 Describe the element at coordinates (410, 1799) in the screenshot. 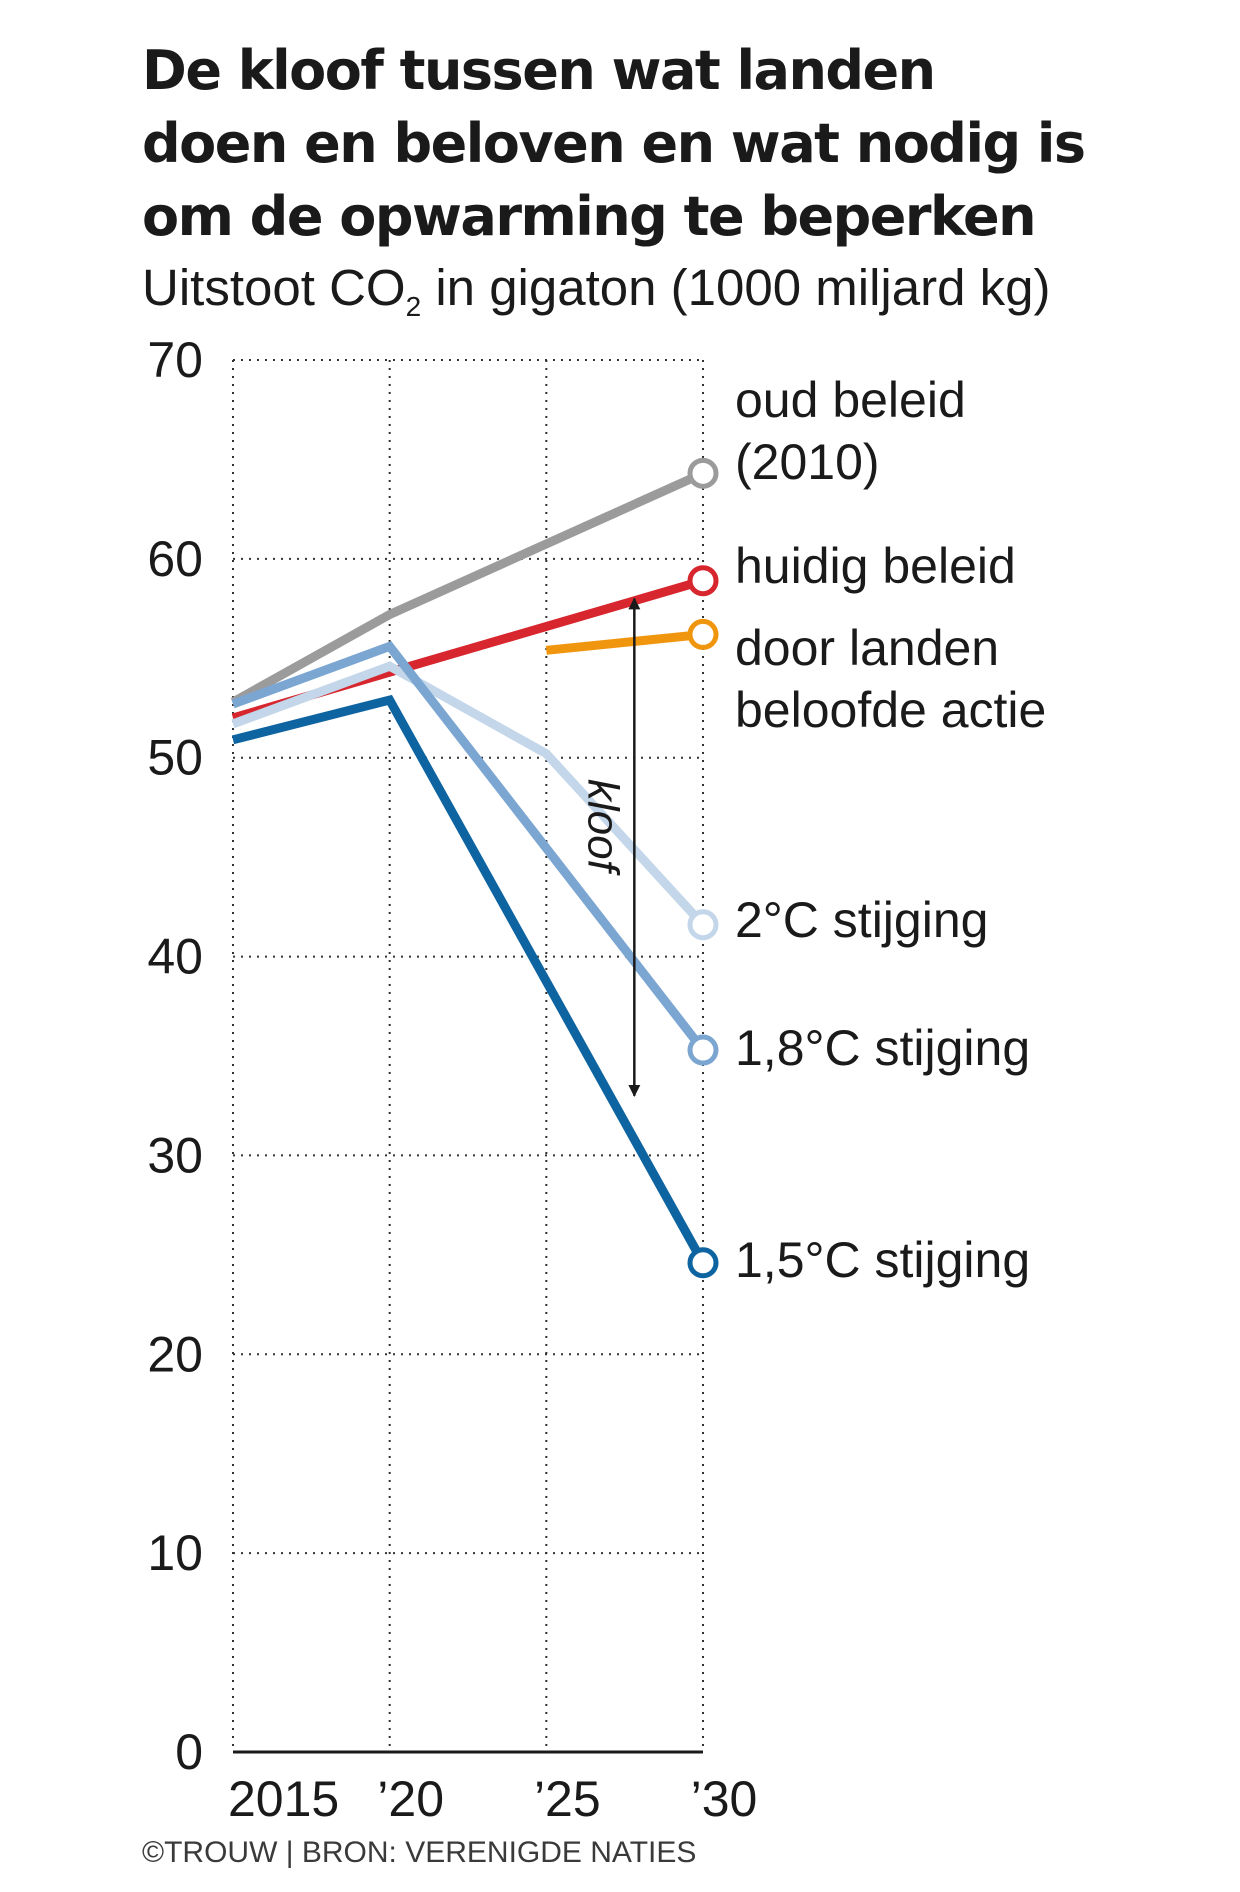

I see `x-tick-label: ’20` at that location.